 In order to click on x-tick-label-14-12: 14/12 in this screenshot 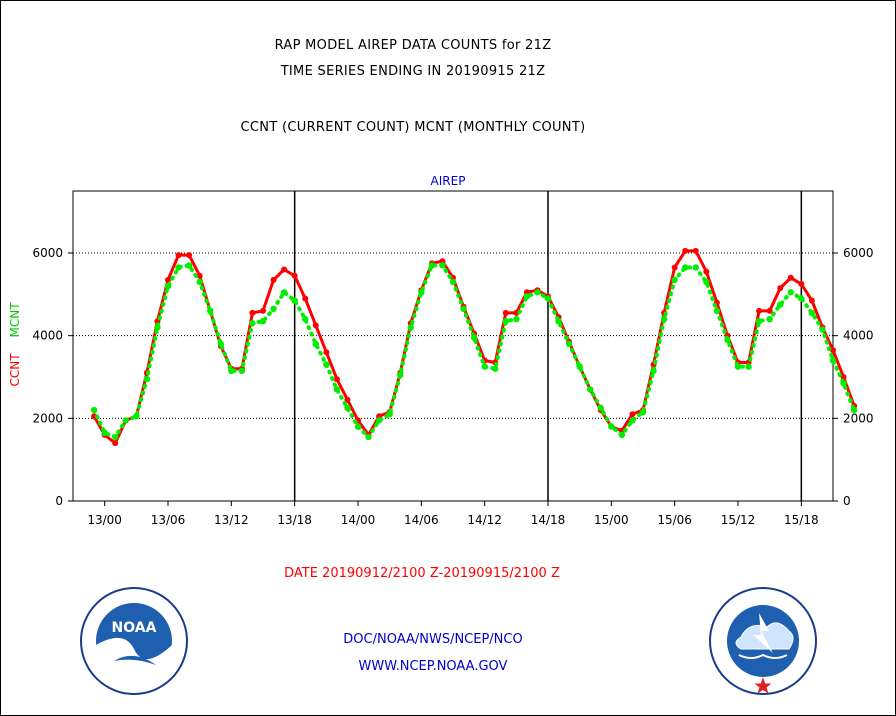, I will do `click(484, 520)`.